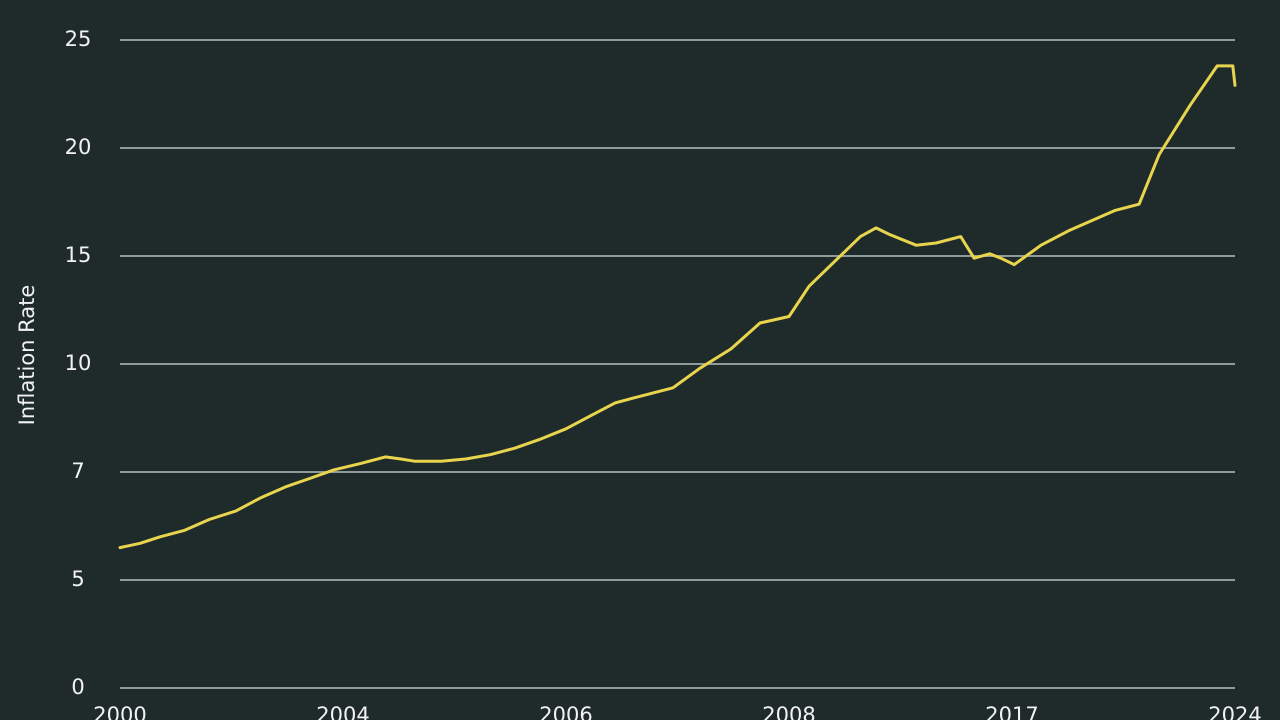  I want to click on x-tick-label: 2024, so click(1234, 711).